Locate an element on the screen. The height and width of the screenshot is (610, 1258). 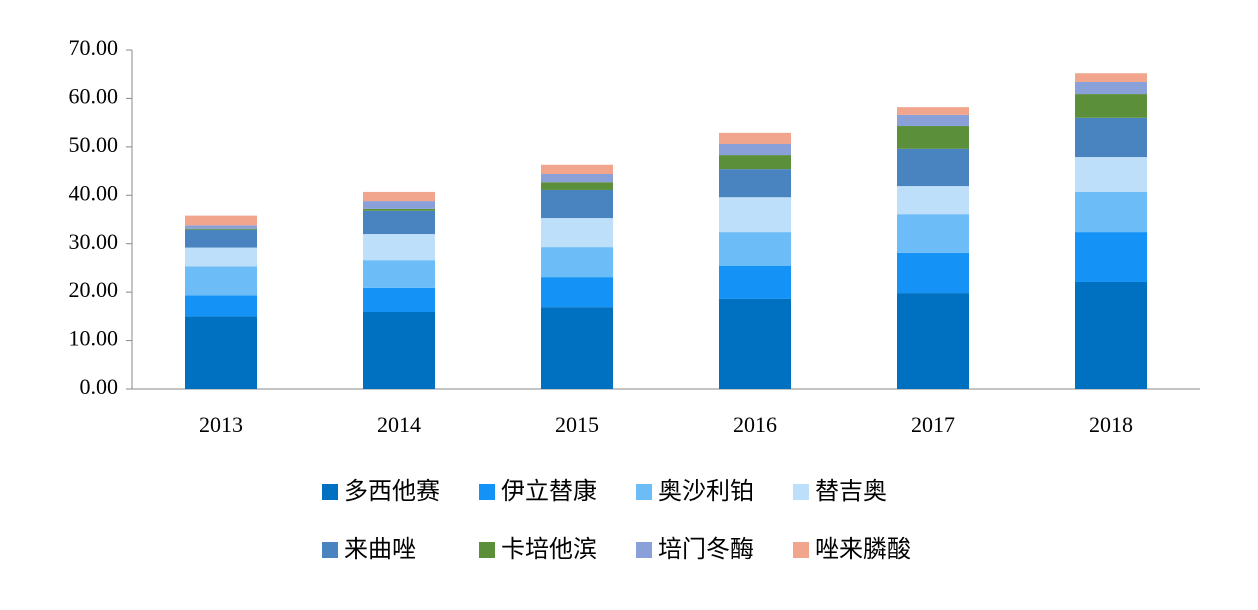
legend-label: 来曲唑 is located at coordinates (380, 549).